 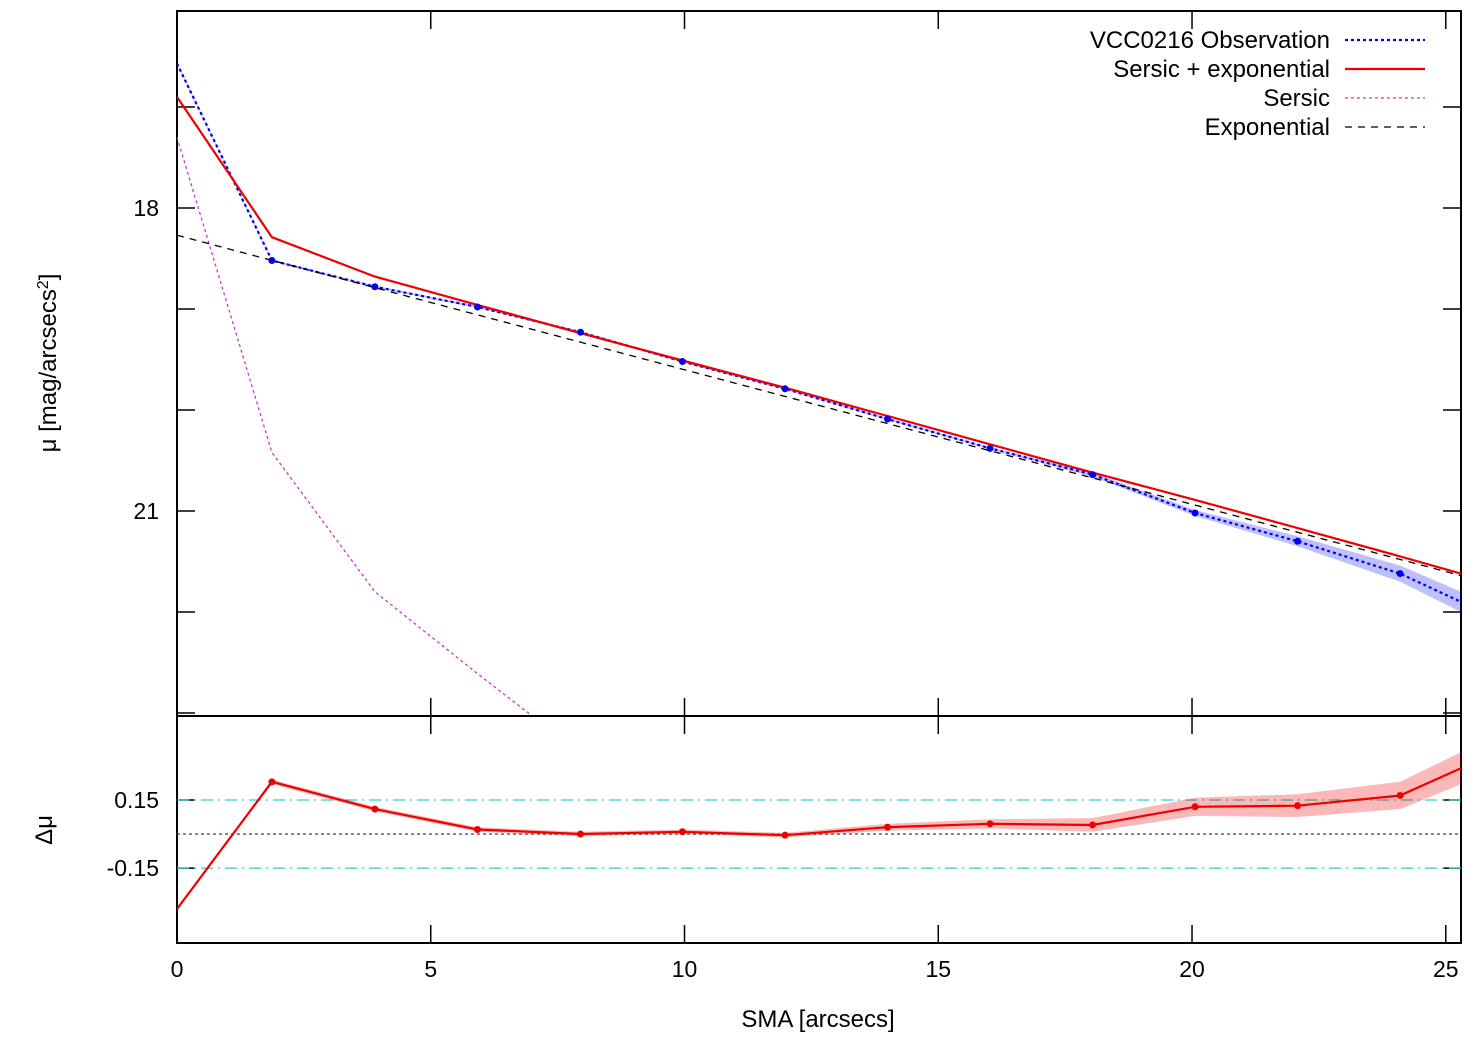 I want to click on residual-series, so click(x=819, y=838).